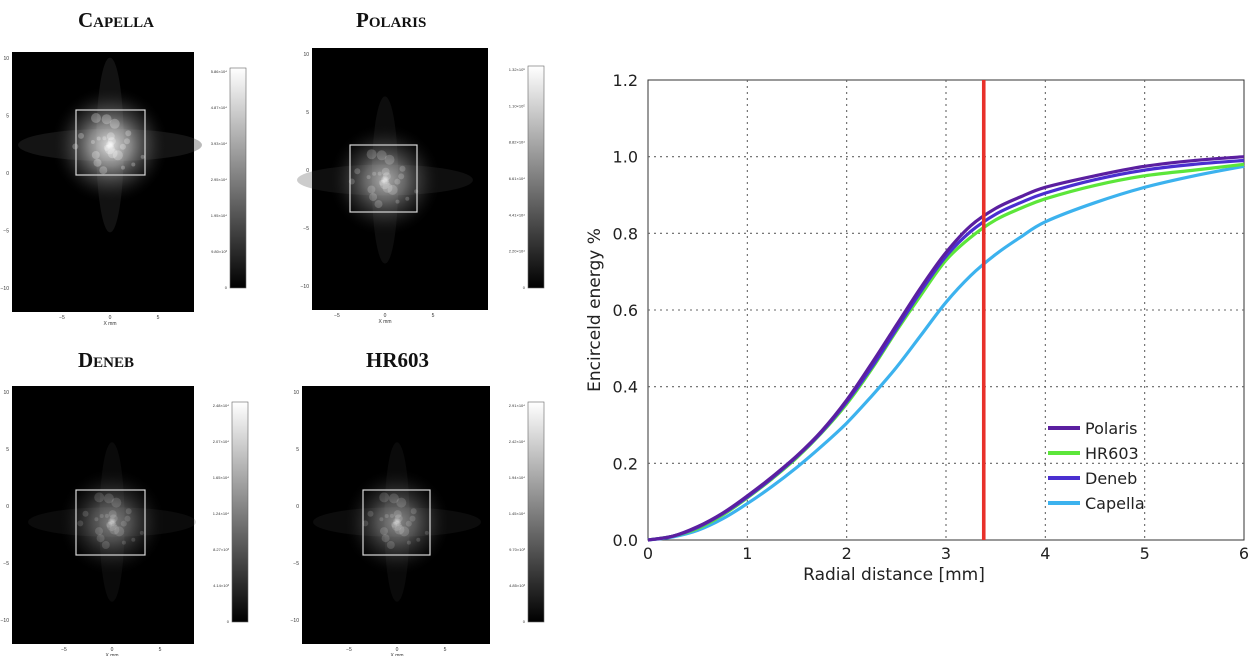  Describe the element at coordinates (219, 107) in the screenshot. I see `colorbar-label: 4.87×10⁴` at that location.